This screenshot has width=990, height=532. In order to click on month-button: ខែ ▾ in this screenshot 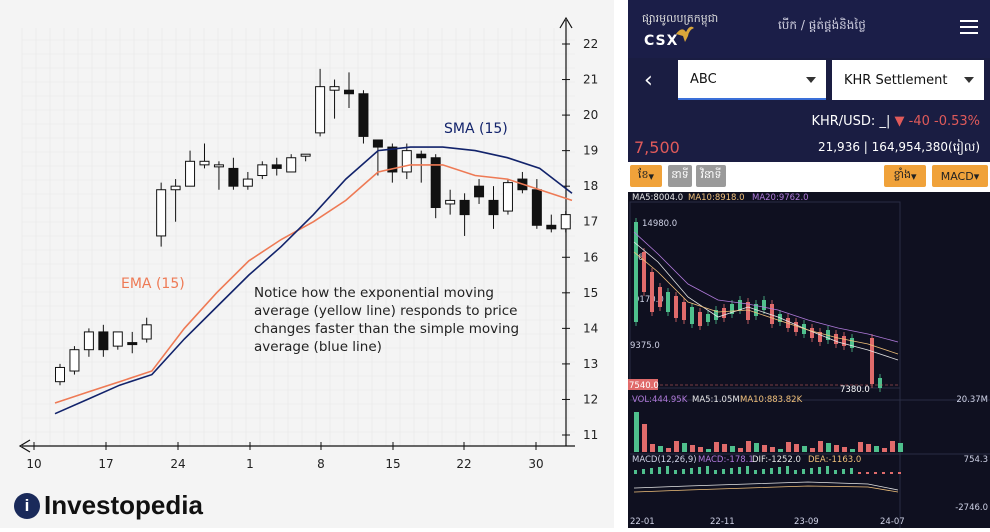, I will do `click(646, 176)`.